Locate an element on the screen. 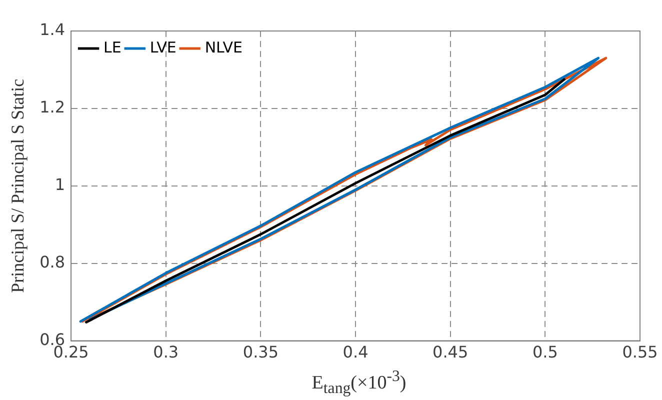 The width and height of the screenshot is (662, 400). x-tick-label: 0.4 is located at coordinates (355, 352).